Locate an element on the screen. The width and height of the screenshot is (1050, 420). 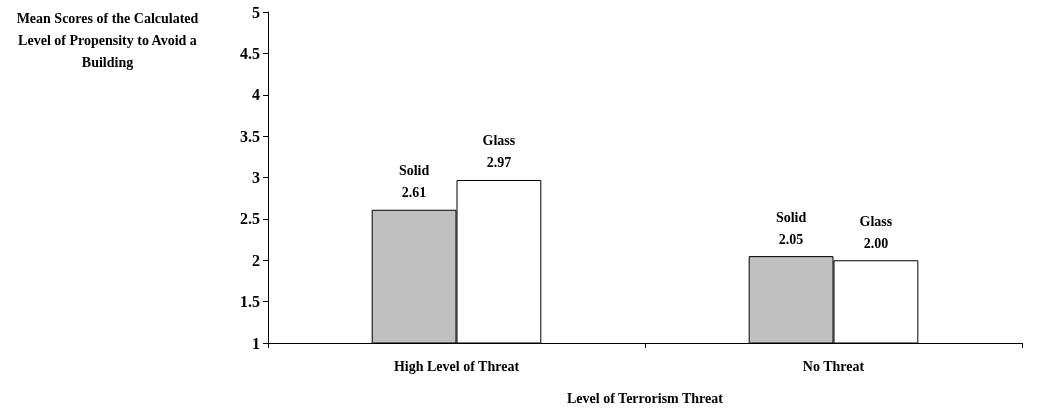
y-tick-label: 4.5 is located at coordinates (250, 53).